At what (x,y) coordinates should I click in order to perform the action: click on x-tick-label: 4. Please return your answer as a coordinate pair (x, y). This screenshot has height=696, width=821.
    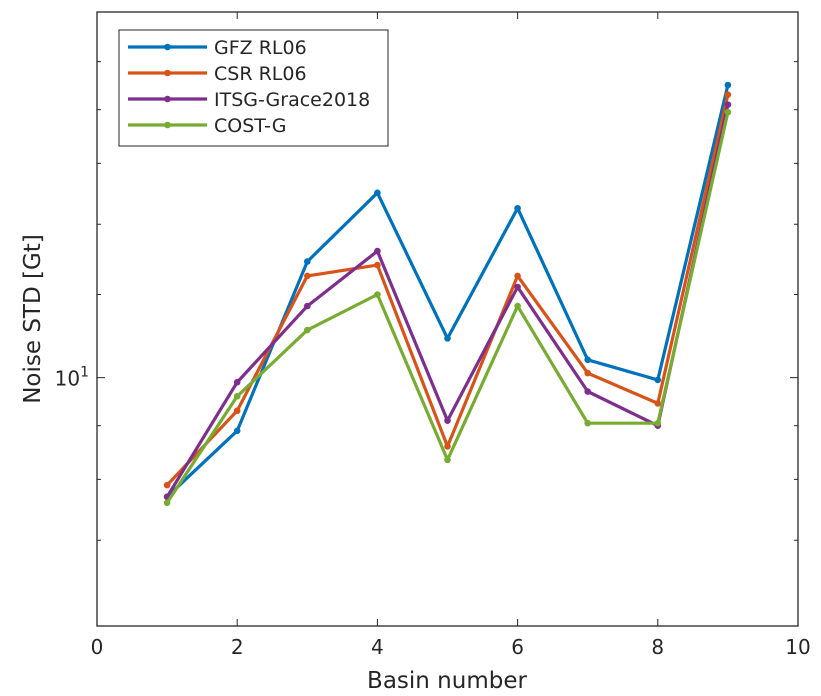
    Looking at the image, I should click on (377, 647).